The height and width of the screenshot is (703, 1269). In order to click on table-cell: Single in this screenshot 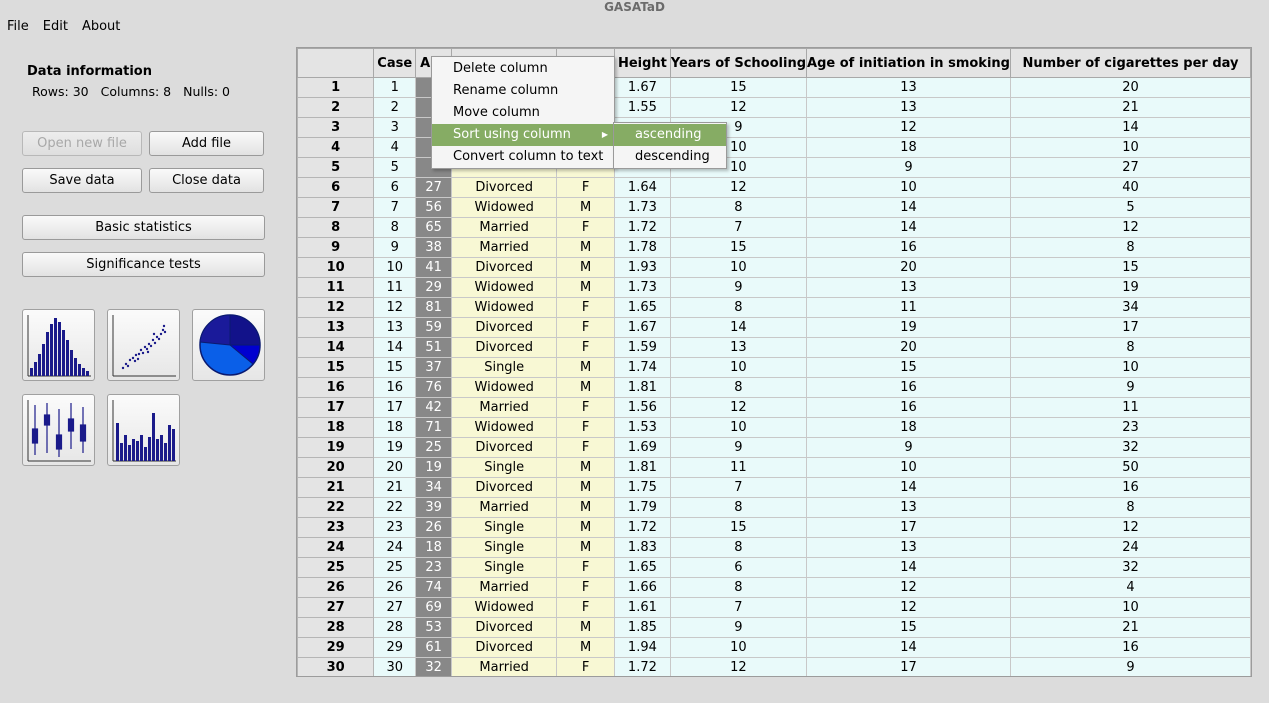, I will do `click(504, 547)`.